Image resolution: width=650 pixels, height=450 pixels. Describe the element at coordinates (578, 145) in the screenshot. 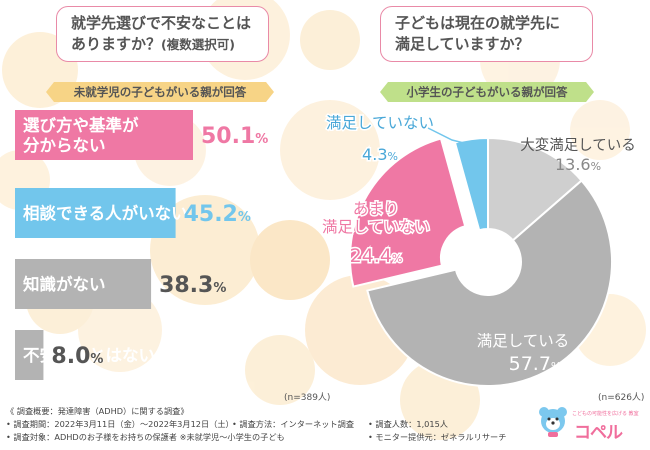

I see `donut-label-1-line-1: 大変満足している` at that location.